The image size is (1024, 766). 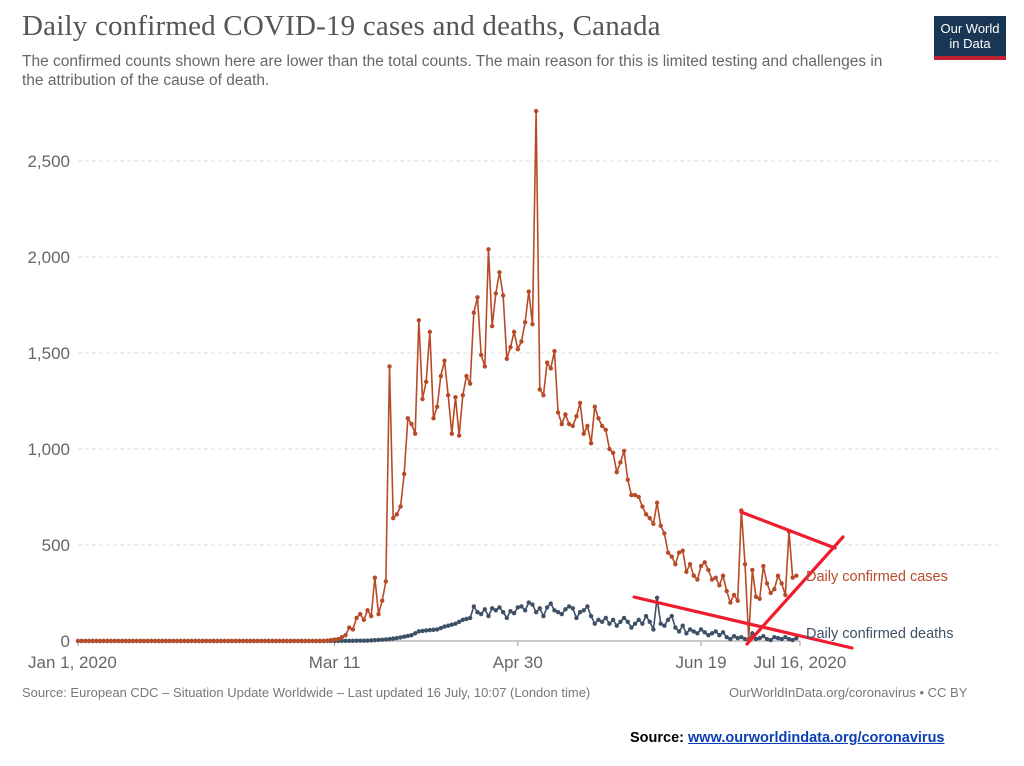 What do you see at coordinates (816, 738) in the screenshot?
I see `source-note-link: www.ourworldindata.org/coronavirus` at bounding box center [816, 738].